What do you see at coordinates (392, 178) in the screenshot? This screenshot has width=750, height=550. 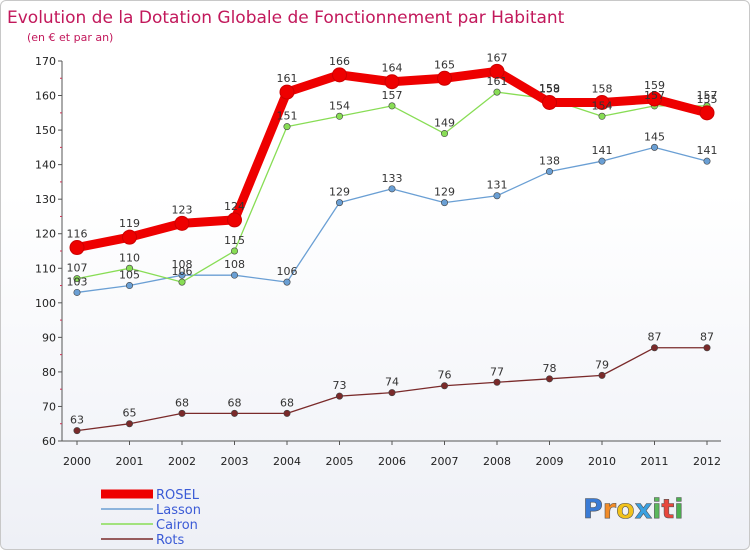 I see `data-label: 133` at bounding box center [392, 178].